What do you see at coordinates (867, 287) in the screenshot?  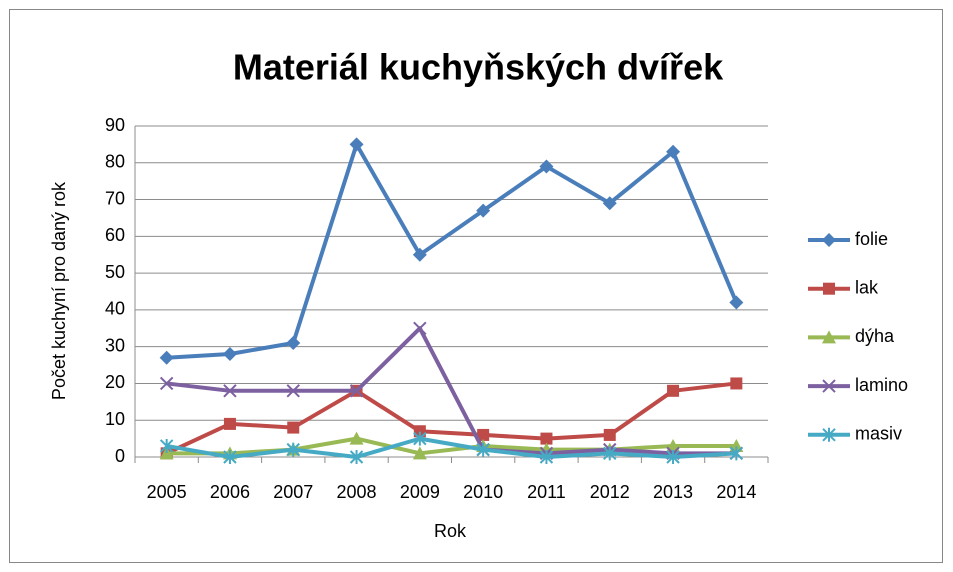 I see `legend-label: lak` at bounding box center [867, 287].